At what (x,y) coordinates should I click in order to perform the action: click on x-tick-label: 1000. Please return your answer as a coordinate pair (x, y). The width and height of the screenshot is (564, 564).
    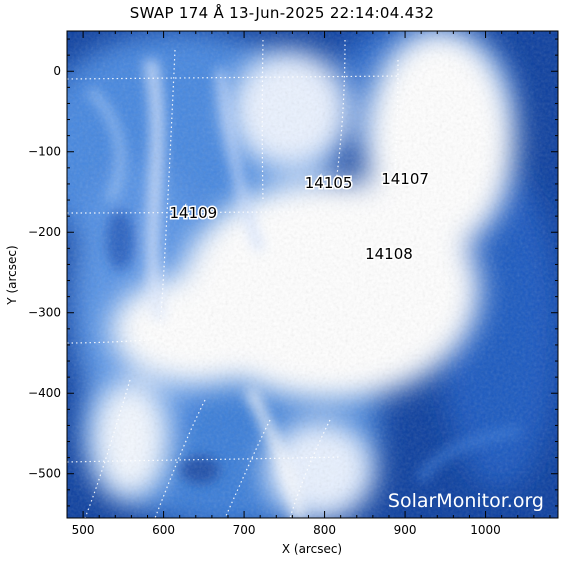
    Looking at the image, I should click on (485, 530).